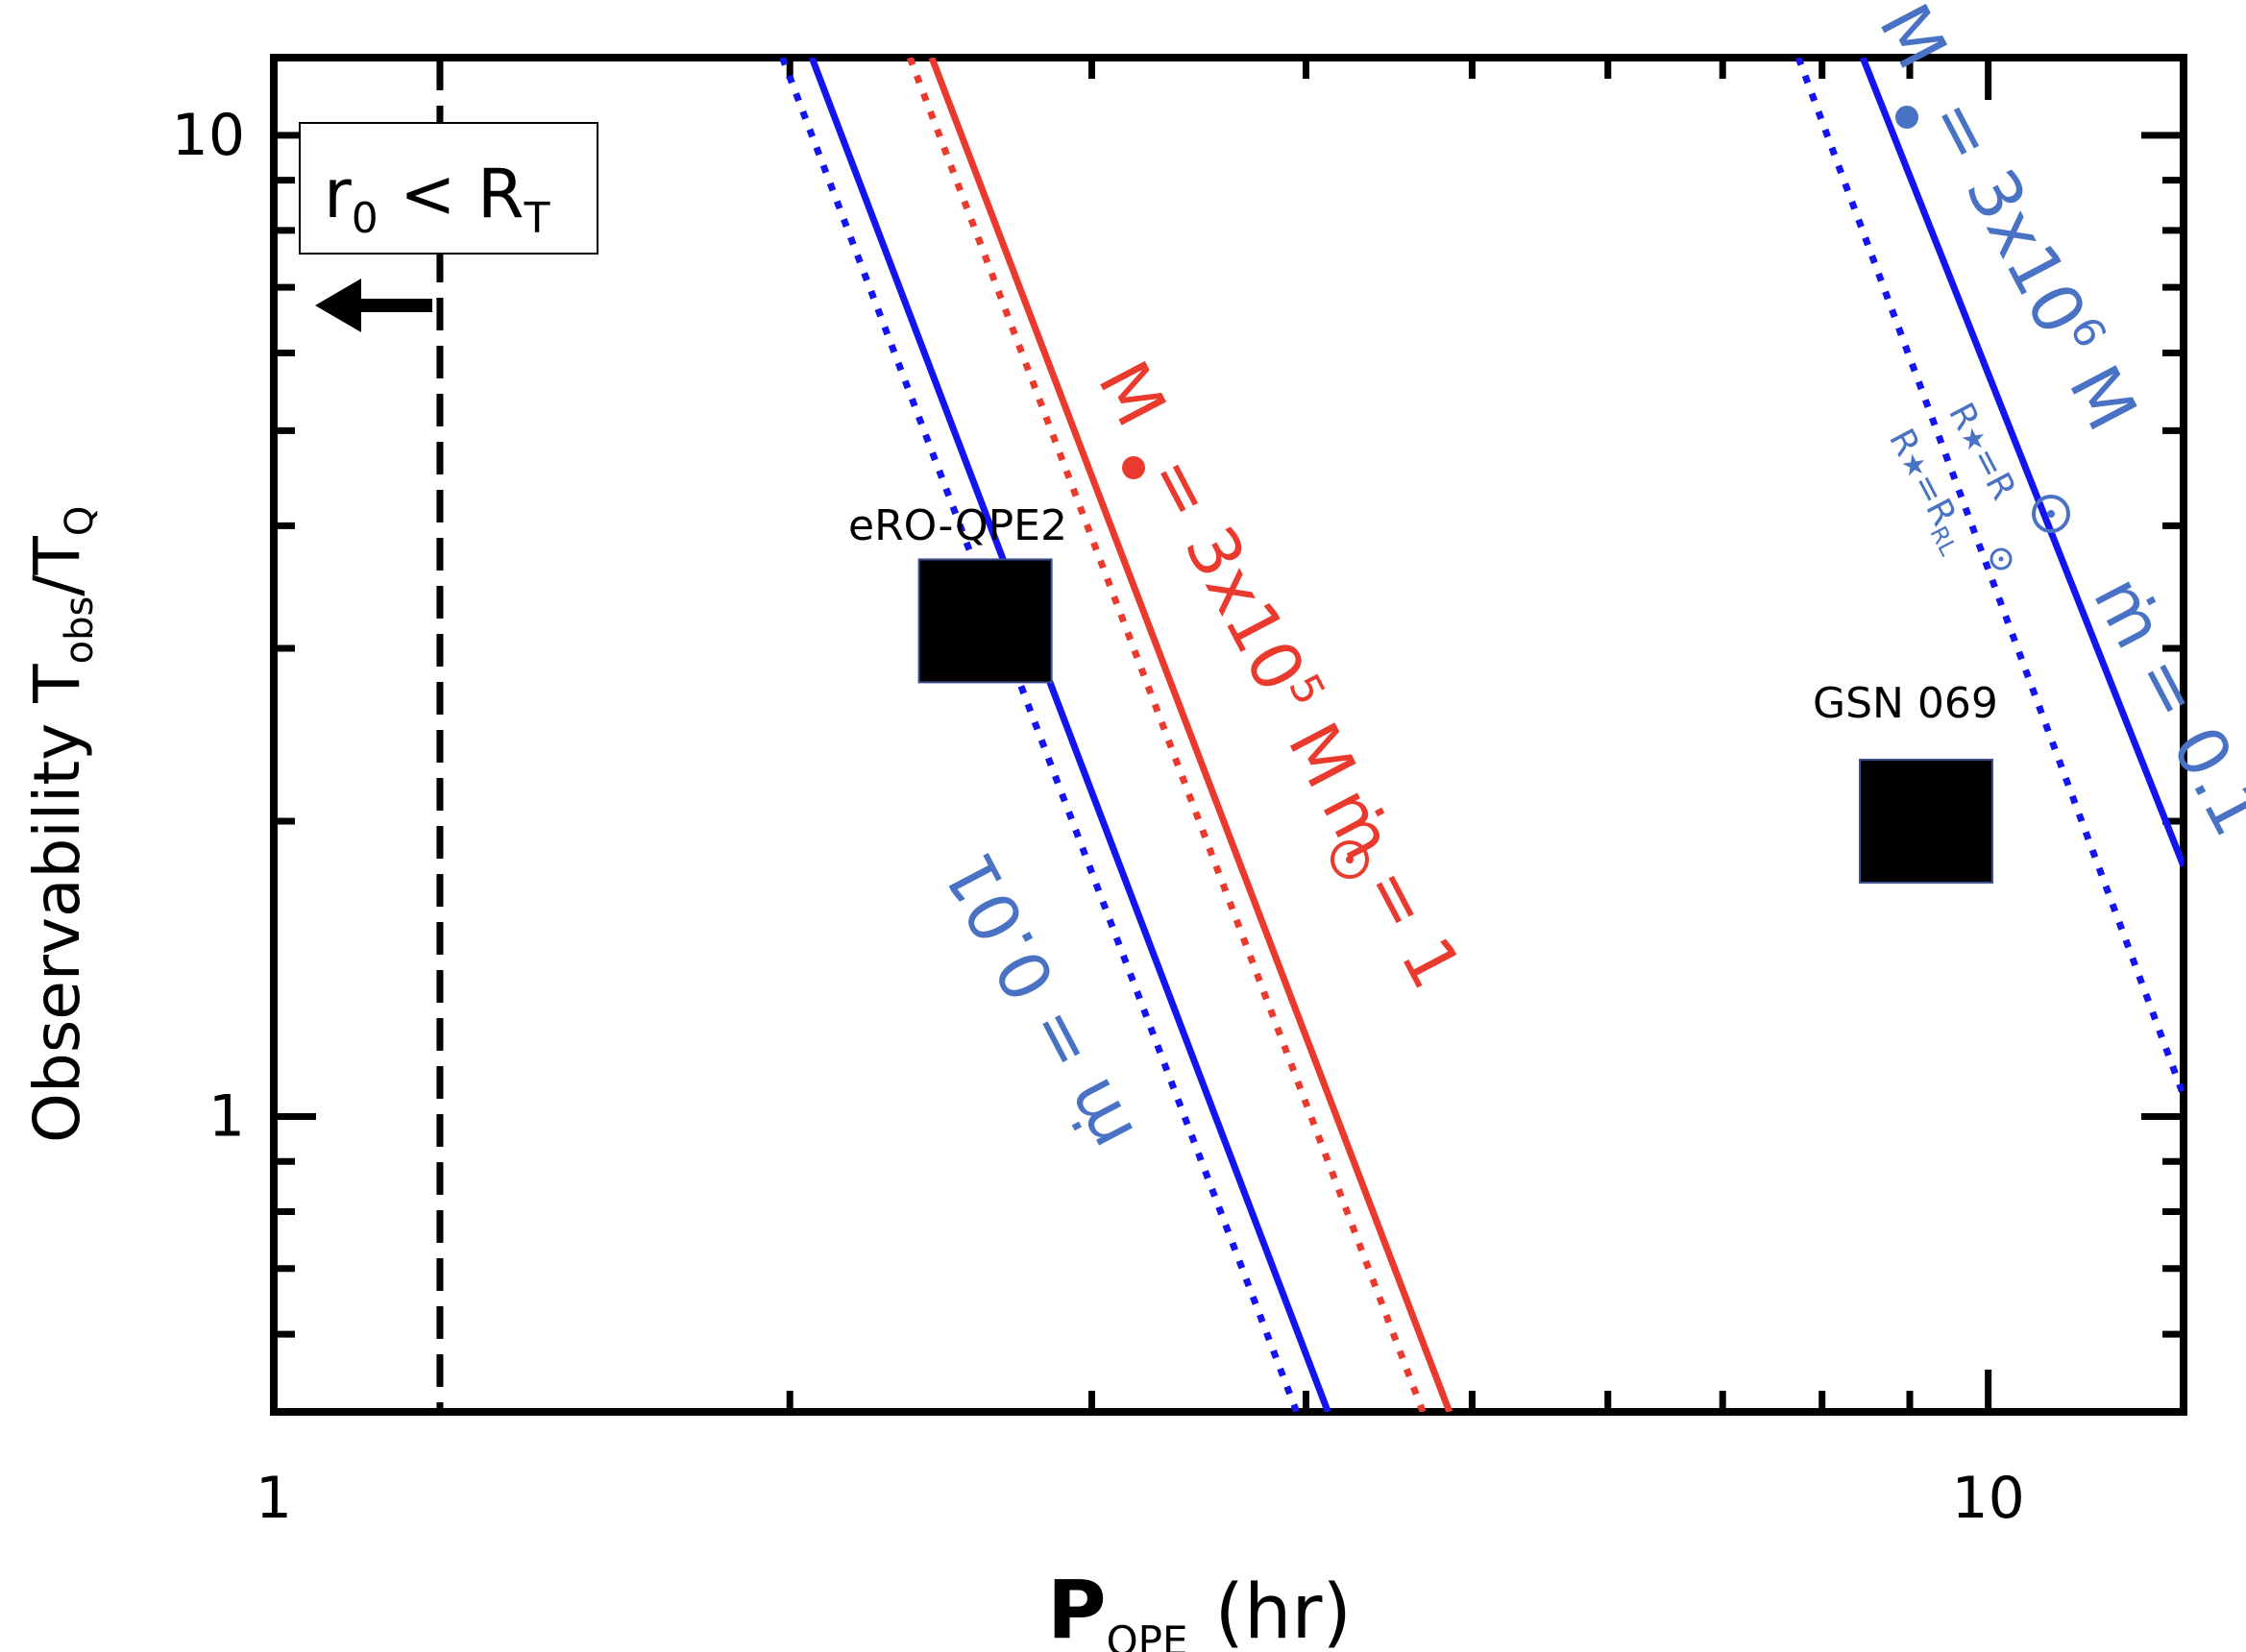 The width and height of the screenshot is (2246, 1652). What do you see at coordinates (374, 305) in the screenshot?
I see `left-arrow-icon` at bounding box center [374, 305].